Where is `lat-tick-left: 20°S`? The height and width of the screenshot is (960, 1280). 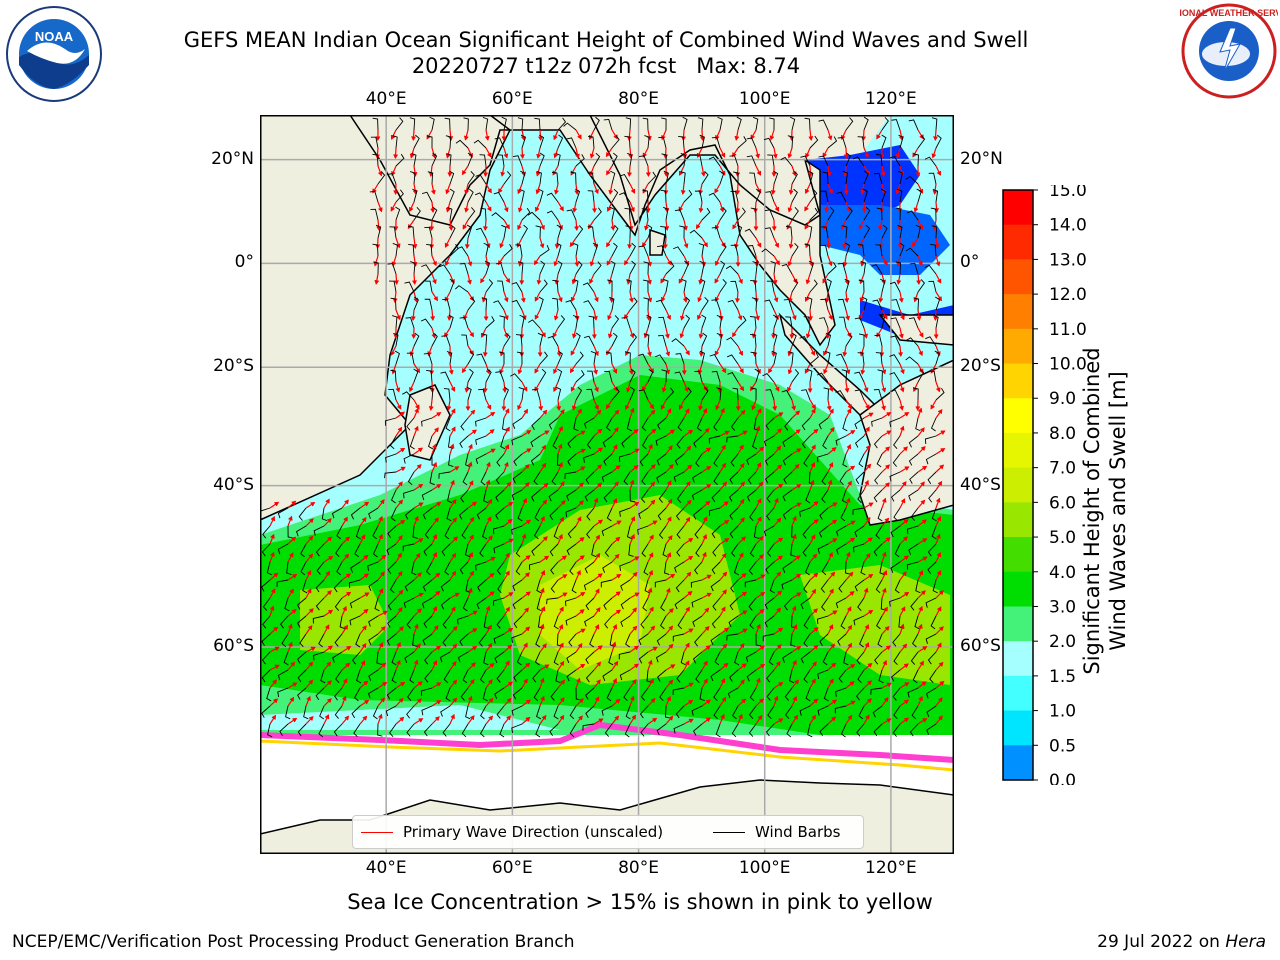
lat-tick-left: 20°S is located at coordinates (233, 366).